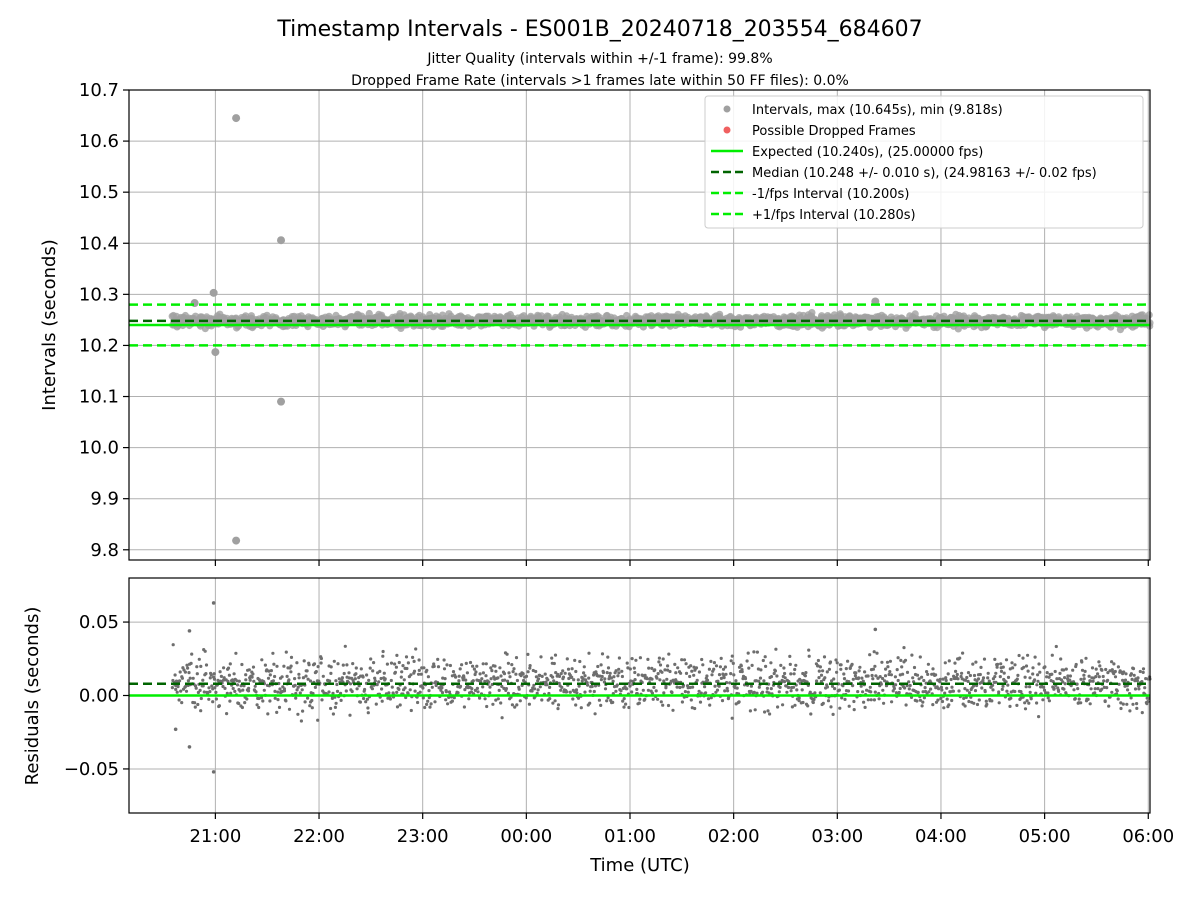 The image size is (1200, 900). What do you see at coordinates (630, 836) in the screenshot?
I see `x-tick-label: 01:00` at bounding box center [630, 836].